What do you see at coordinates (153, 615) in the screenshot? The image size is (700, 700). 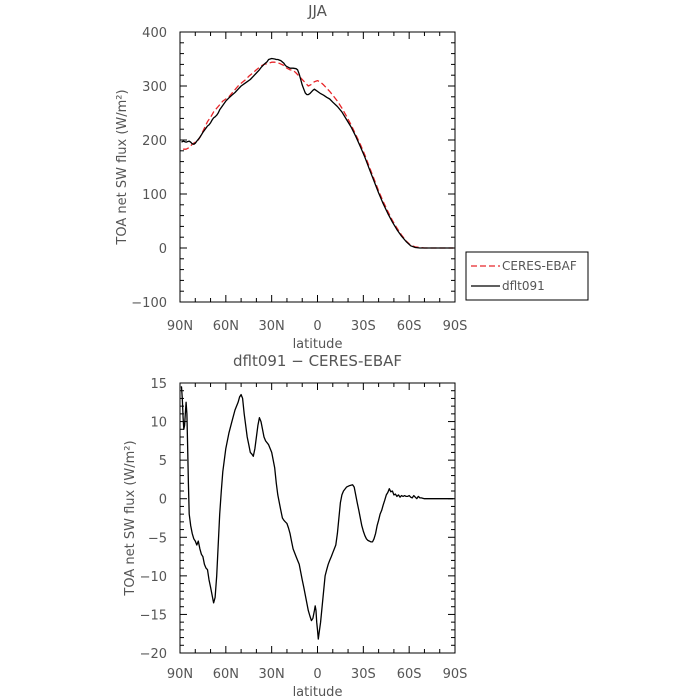 I see `y-tick-label: −15` at bounding box center [153, 615].